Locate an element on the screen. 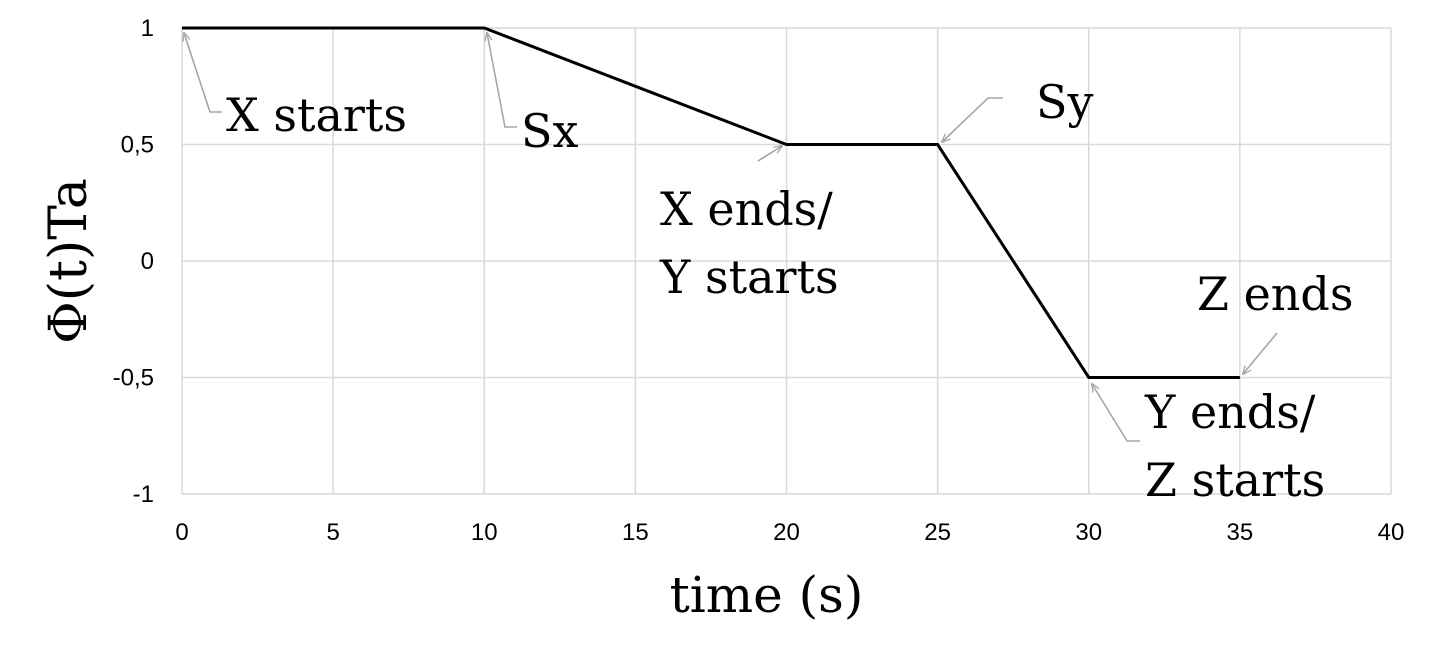 The height and width of the screenshot is (650, 1432). annotation-label: Y starts is located at coordinates (749, 277).